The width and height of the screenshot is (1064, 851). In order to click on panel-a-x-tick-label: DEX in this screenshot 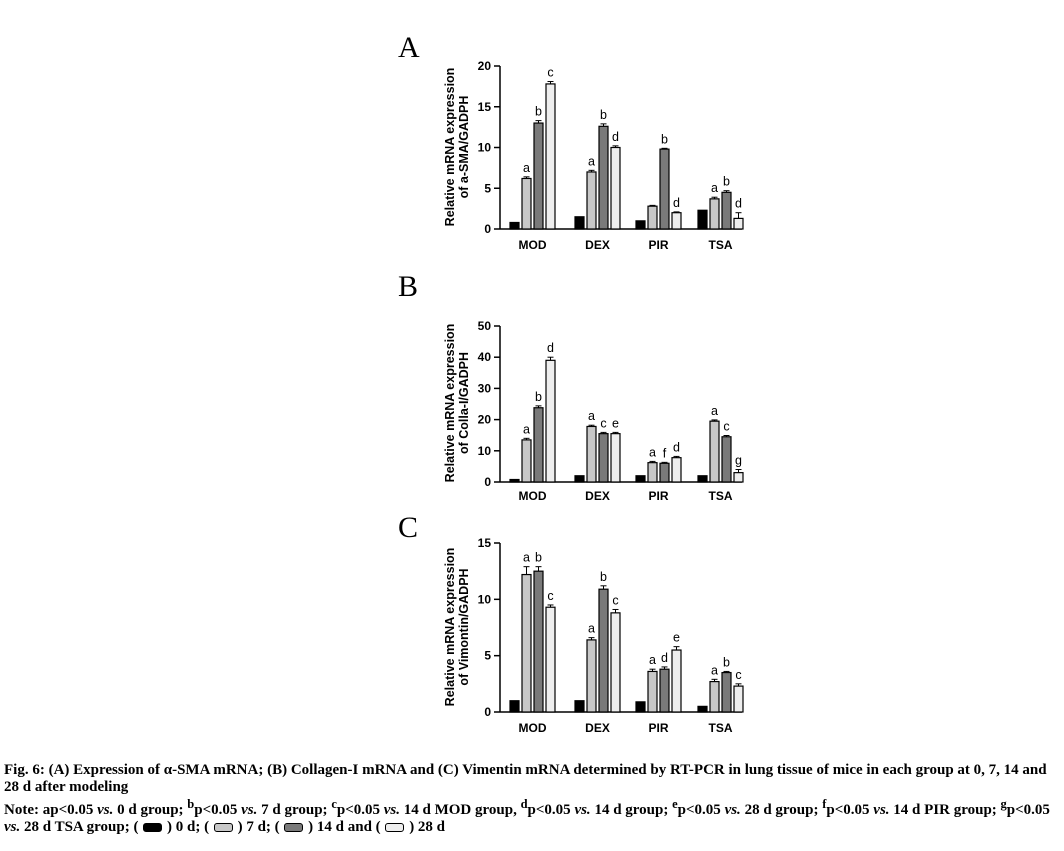, I will do `click(597, 245)`.